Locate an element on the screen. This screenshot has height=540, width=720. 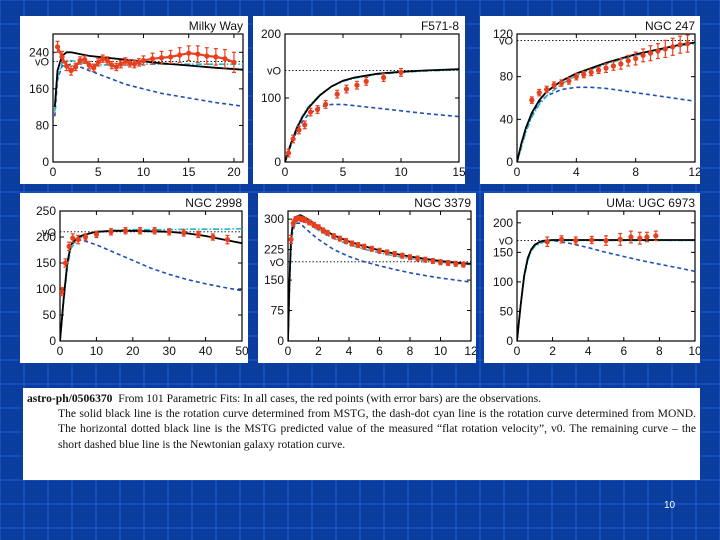
y-tick-label: 250 is located at coordinates (46, 211).